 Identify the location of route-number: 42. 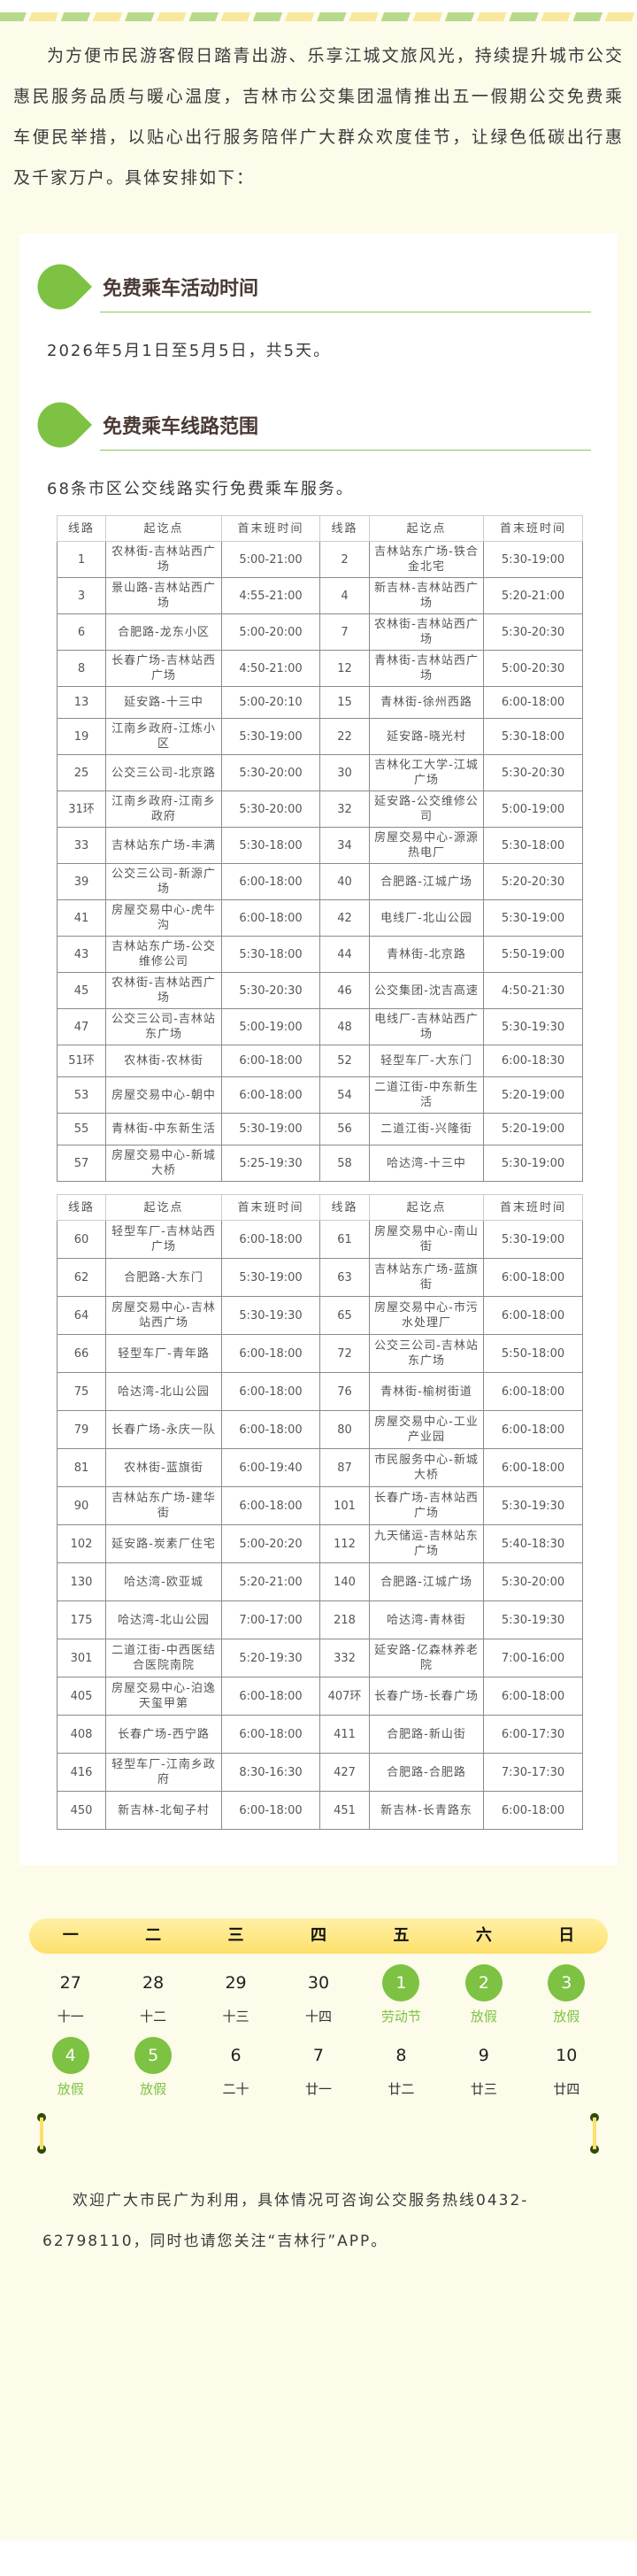
(344, 918).